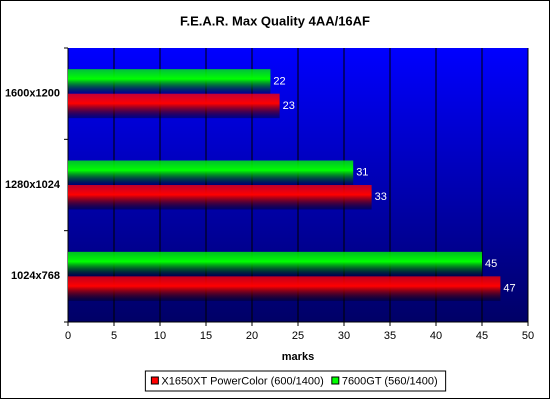 The height and width of the screenshot is (400, 551). Describe the element at coordinates (509, 288) in the screenshot. I see `value-label: 47` at that location.